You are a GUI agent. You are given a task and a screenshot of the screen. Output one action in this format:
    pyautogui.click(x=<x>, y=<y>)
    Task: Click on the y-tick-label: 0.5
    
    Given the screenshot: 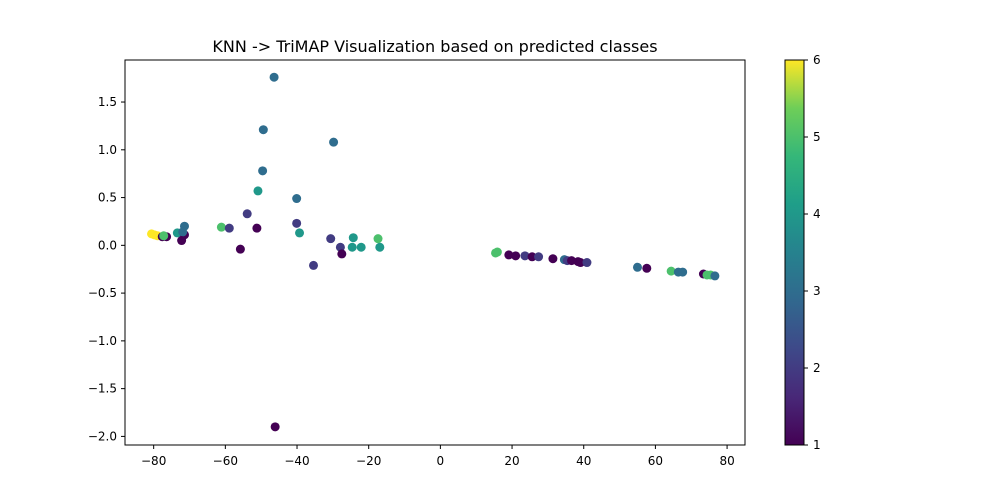 What is the action you would take?
    pyautogui.click(x=107, y=198)
    